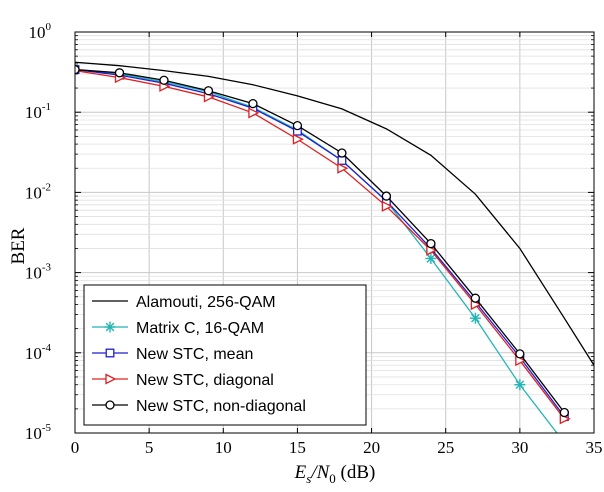 The image size is (604, 492). What do you see at coordinates (519, 447) in the screenshot?
I see `x-tick-label: 30` at bounding box center [519, 447].